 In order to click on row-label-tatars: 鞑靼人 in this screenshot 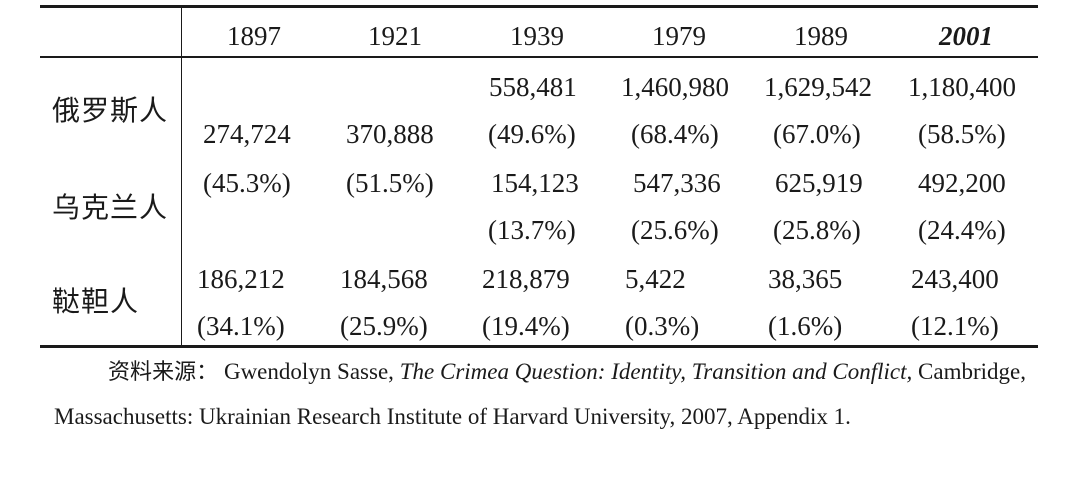, I will do `click(96, 301)`.